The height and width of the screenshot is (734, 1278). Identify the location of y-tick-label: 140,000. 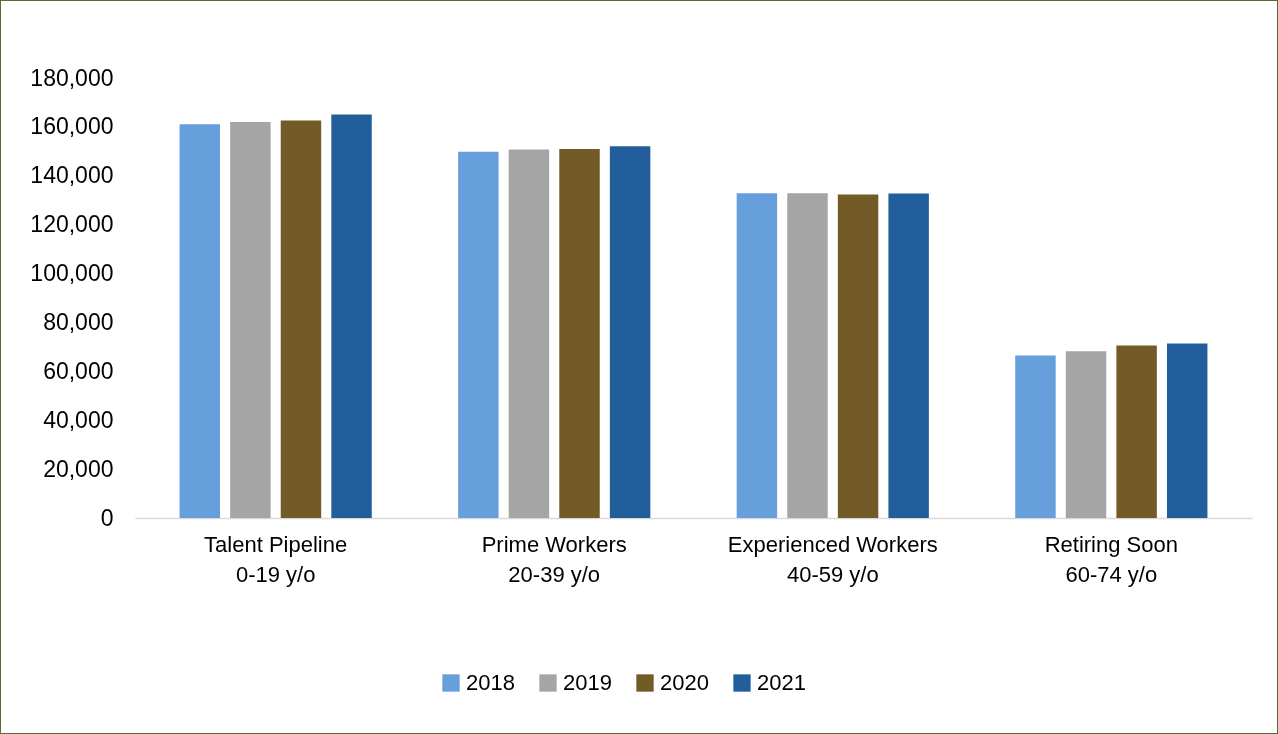
(72, 175).